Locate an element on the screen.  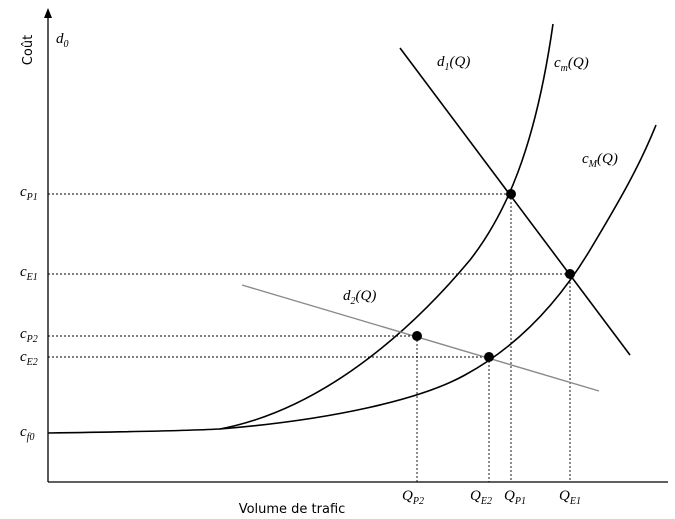
tick-cf0: cf0 is located at coordinates (27, 433).